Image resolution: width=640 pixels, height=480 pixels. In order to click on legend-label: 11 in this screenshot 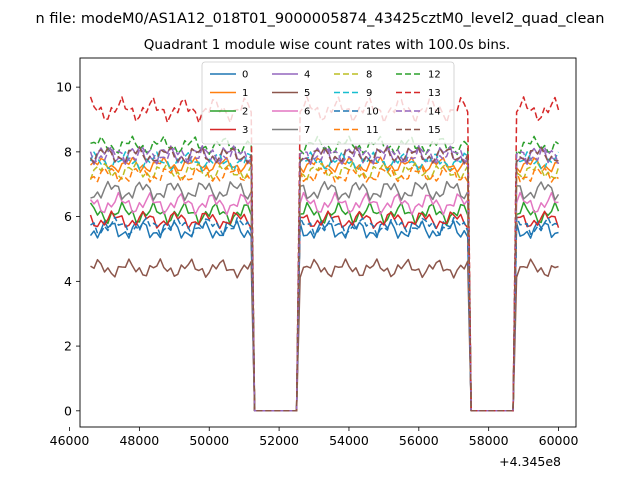, I will do `click(372, 130)`.